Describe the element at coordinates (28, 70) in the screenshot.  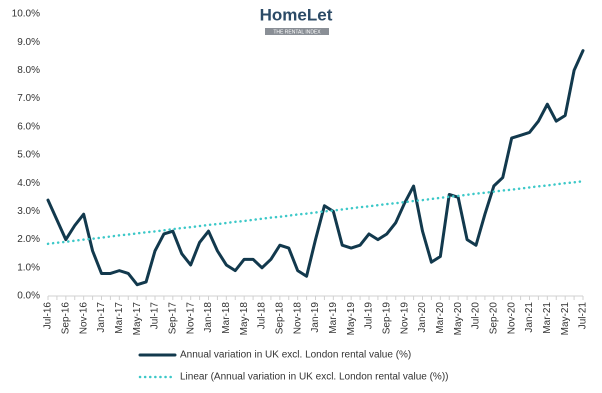
I see `y-tick-label: 8.0%` at that location.